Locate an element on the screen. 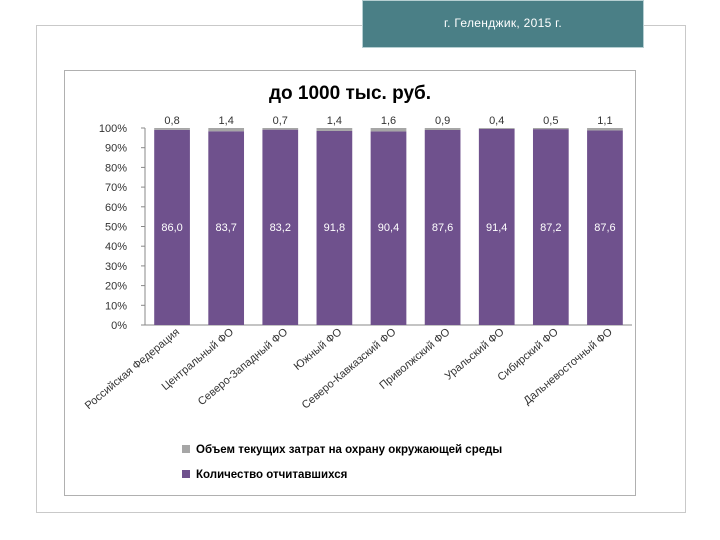  data-label-reporting: 91,8 is located at coordinates (334, 228).